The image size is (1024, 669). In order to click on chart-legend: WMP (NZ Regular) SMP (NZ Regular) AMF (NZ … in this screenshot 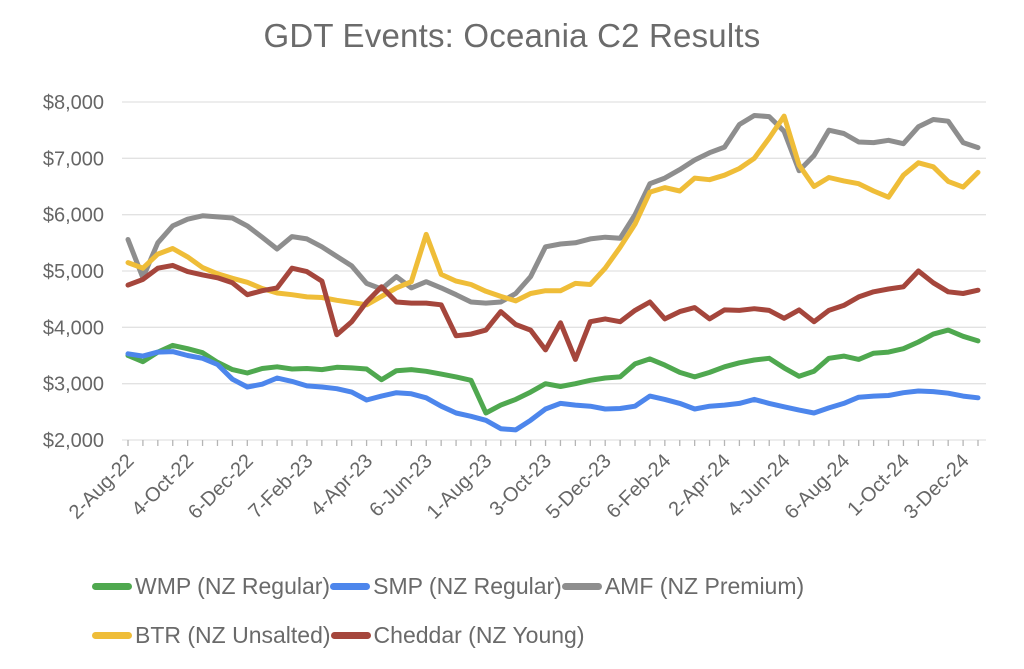, I will do `click(534, 610)`.